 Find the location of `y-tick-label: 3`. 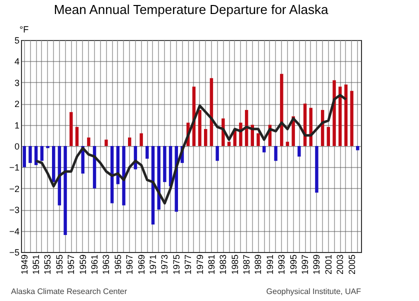

y-tick-label: 3 is located at coordinates (17, 83).